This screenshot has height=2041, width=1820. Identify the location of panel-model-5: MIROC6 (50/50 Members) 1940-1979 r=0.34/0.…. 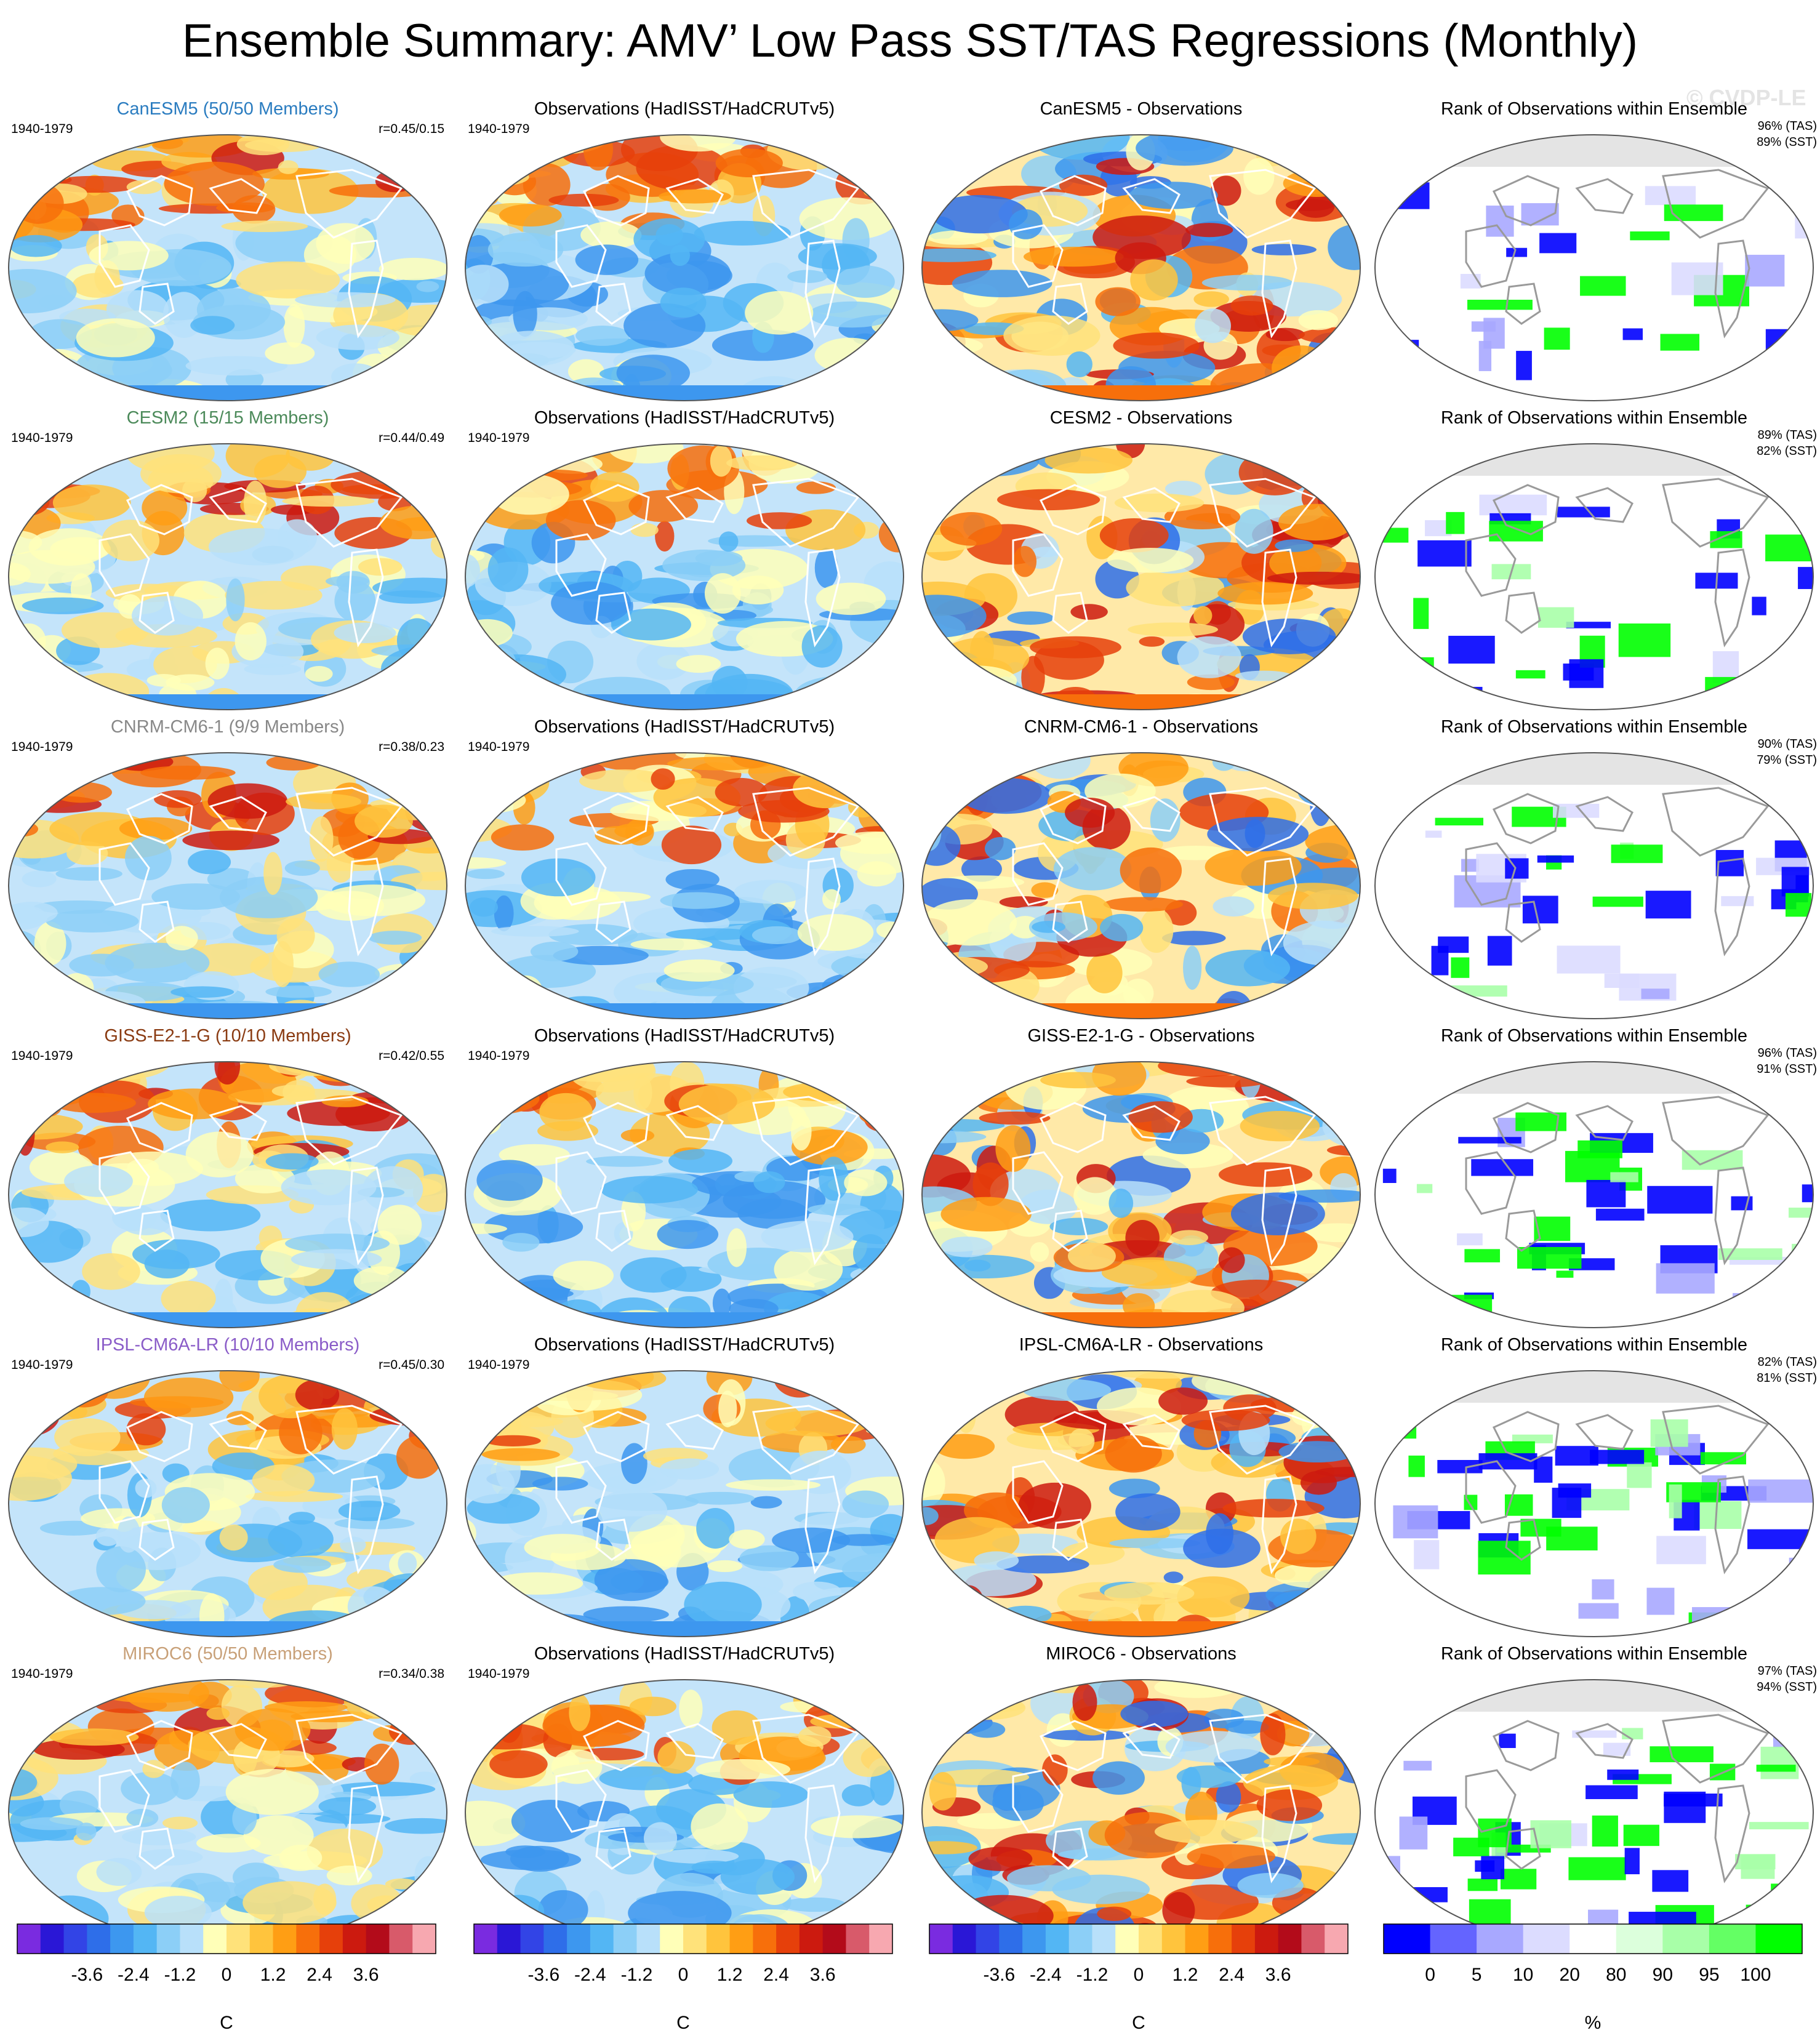
(227, 1797).